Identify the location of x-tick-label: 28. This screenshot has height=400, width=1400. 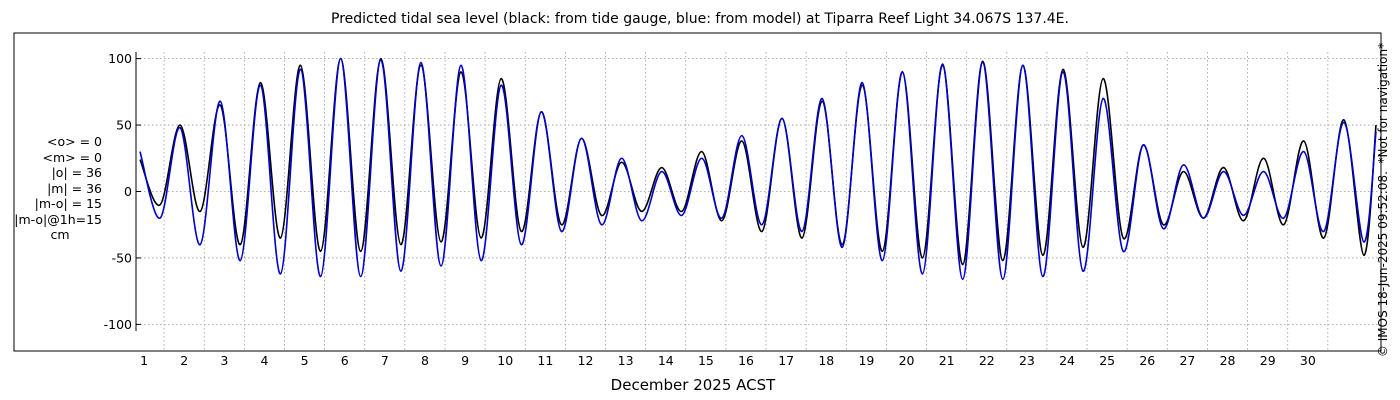
(1228, 360).